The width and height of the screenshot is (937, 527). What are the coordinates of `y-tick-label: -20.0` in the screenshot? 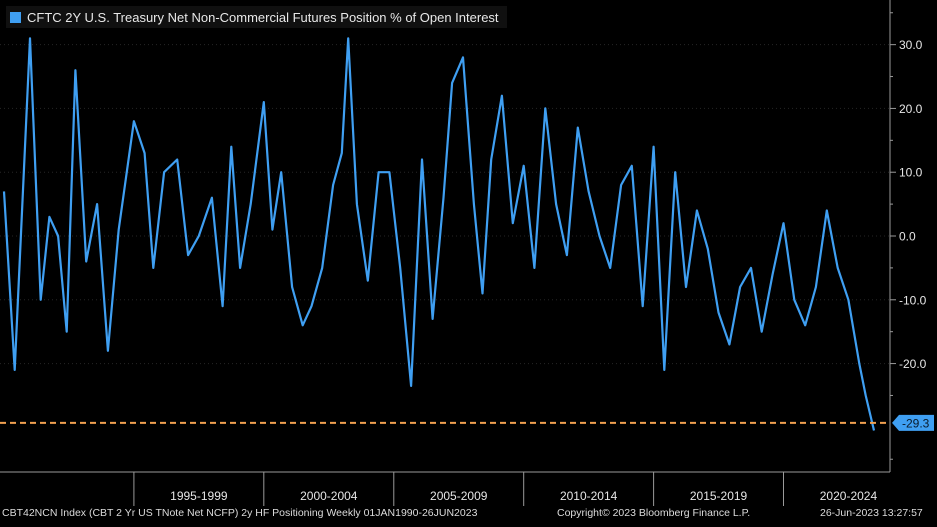 It's located at (913, 364).